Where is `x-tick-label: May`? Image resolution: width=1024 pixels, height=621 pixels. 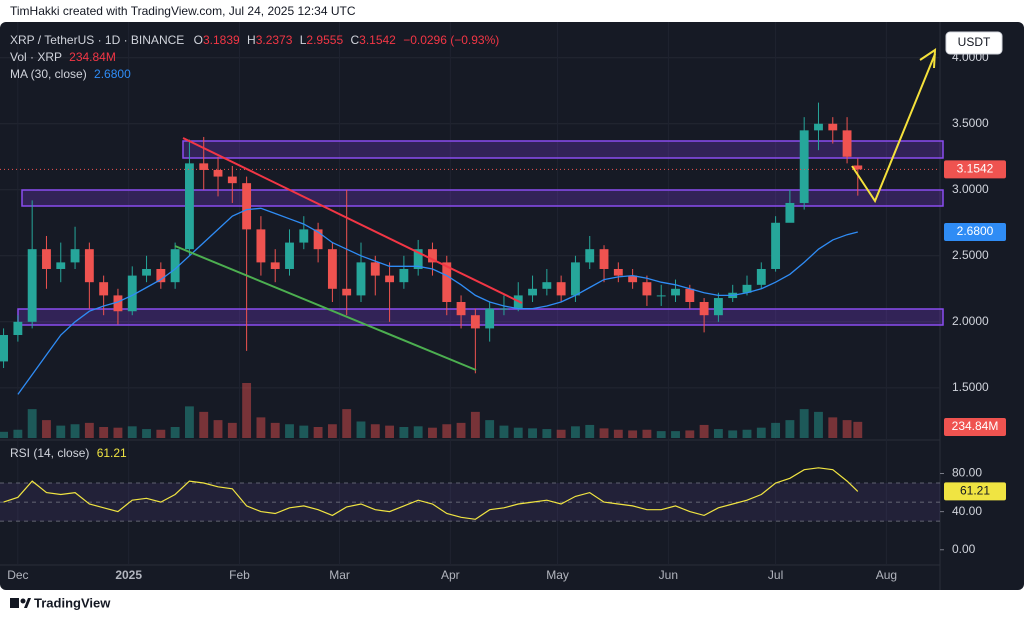
x-tick-label: May is located at coordinates (557, 575).